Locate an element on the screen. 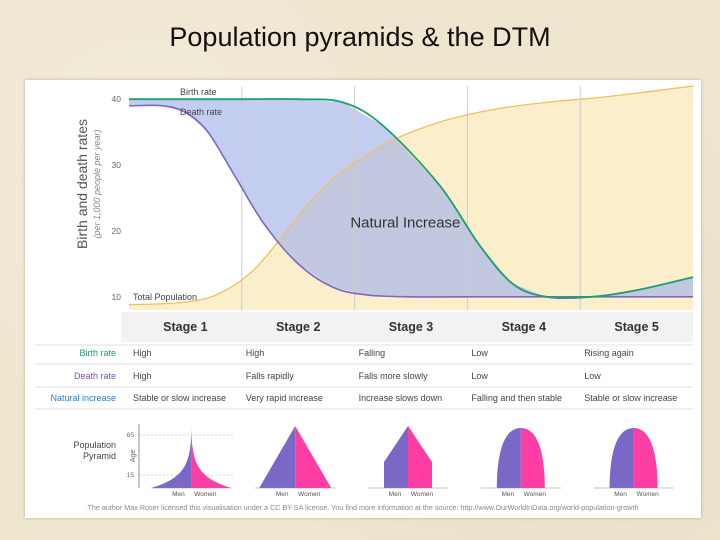  pyramid-stage-3-women-label: Women is located at coordinates (422, 494).